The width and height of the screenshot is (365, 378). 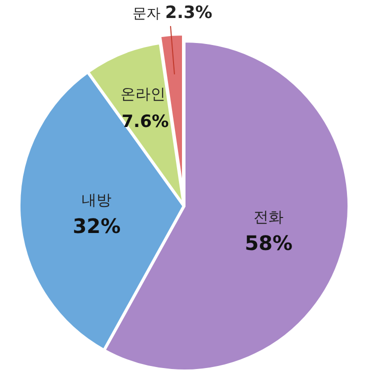 I want to click on data-label: 58%, so click(x=268, y=242).